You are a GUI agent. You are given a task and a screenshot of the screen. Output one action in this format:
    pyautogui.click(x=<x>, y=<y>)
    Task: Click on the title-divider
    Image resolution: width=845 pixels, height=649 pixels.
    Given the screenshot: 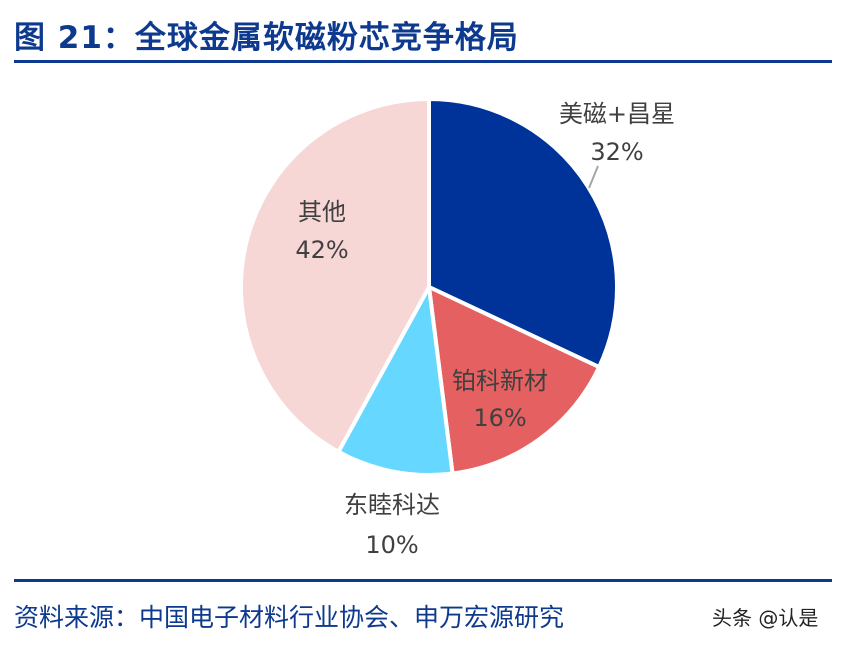 What is the action you would take?
    pyautogui.click(x=423, y=61)
    